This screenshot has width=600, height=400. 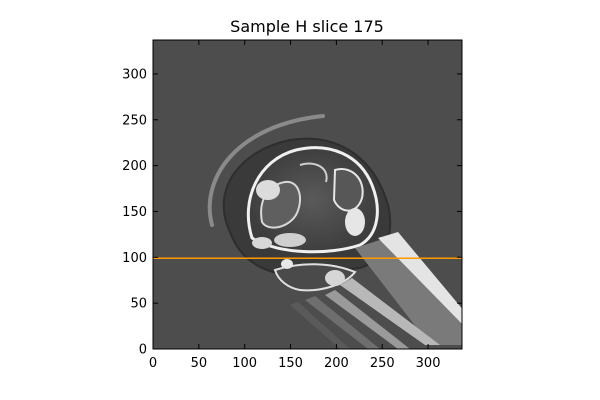 I want to click on y-tick-label: 150, so click(x=134, y=212).